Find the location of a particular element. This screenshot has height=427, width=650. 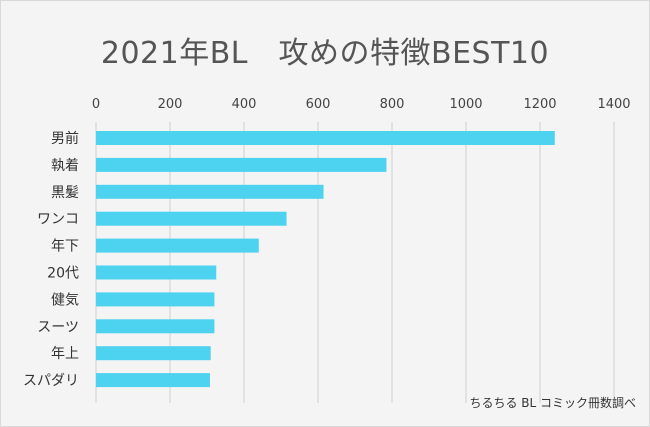

x-tick-label: 200 is located at coordinates (170, 104).